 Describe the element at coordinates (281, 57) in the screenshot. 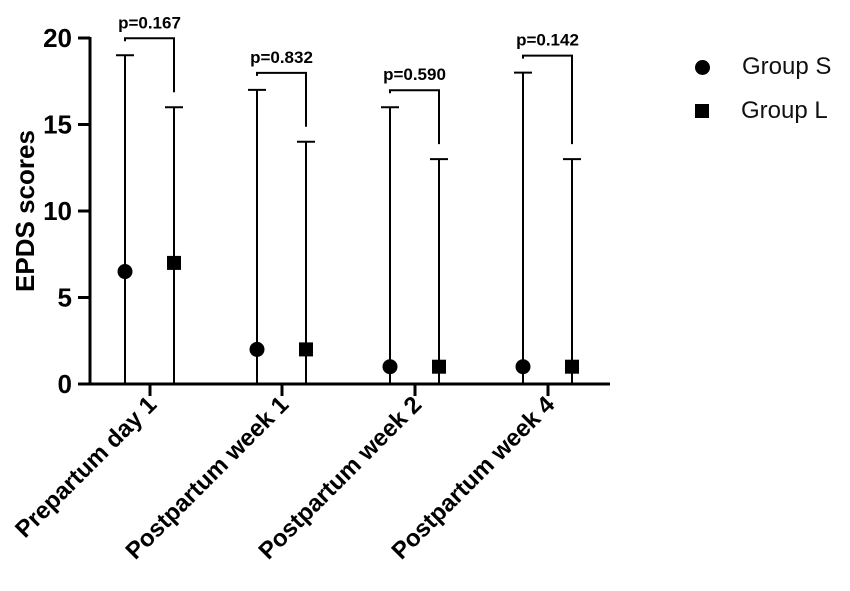

I see `p-value-label: p=0.832` at that location.